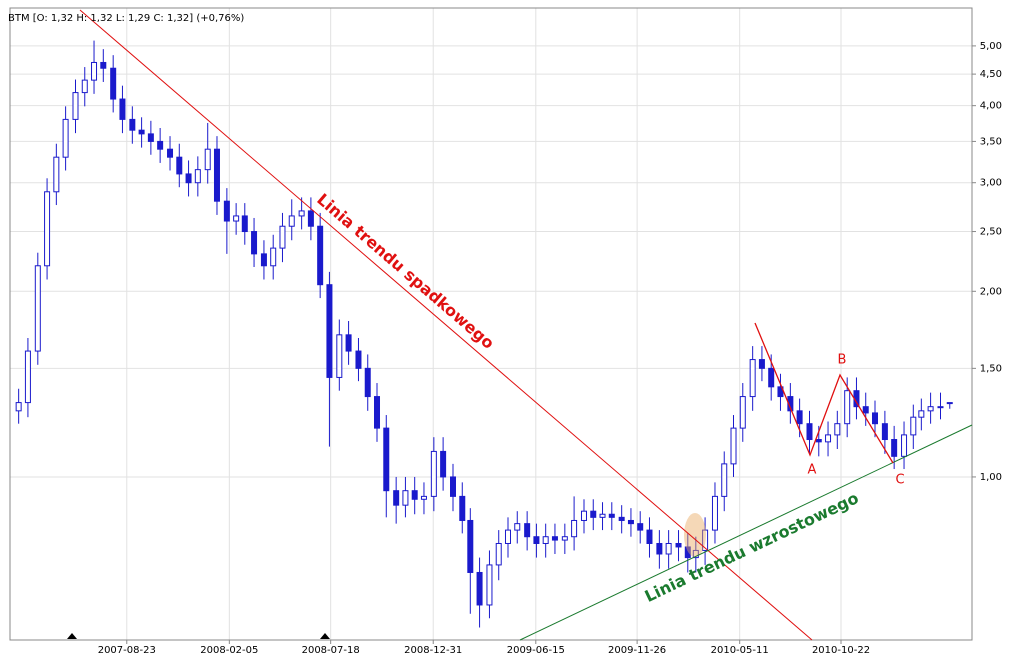 This screenshot has width=1009, height=663. Describe the element at coordinates (991, 46) in the screenshot. I see `y-tick-label: 5,00` at that location.